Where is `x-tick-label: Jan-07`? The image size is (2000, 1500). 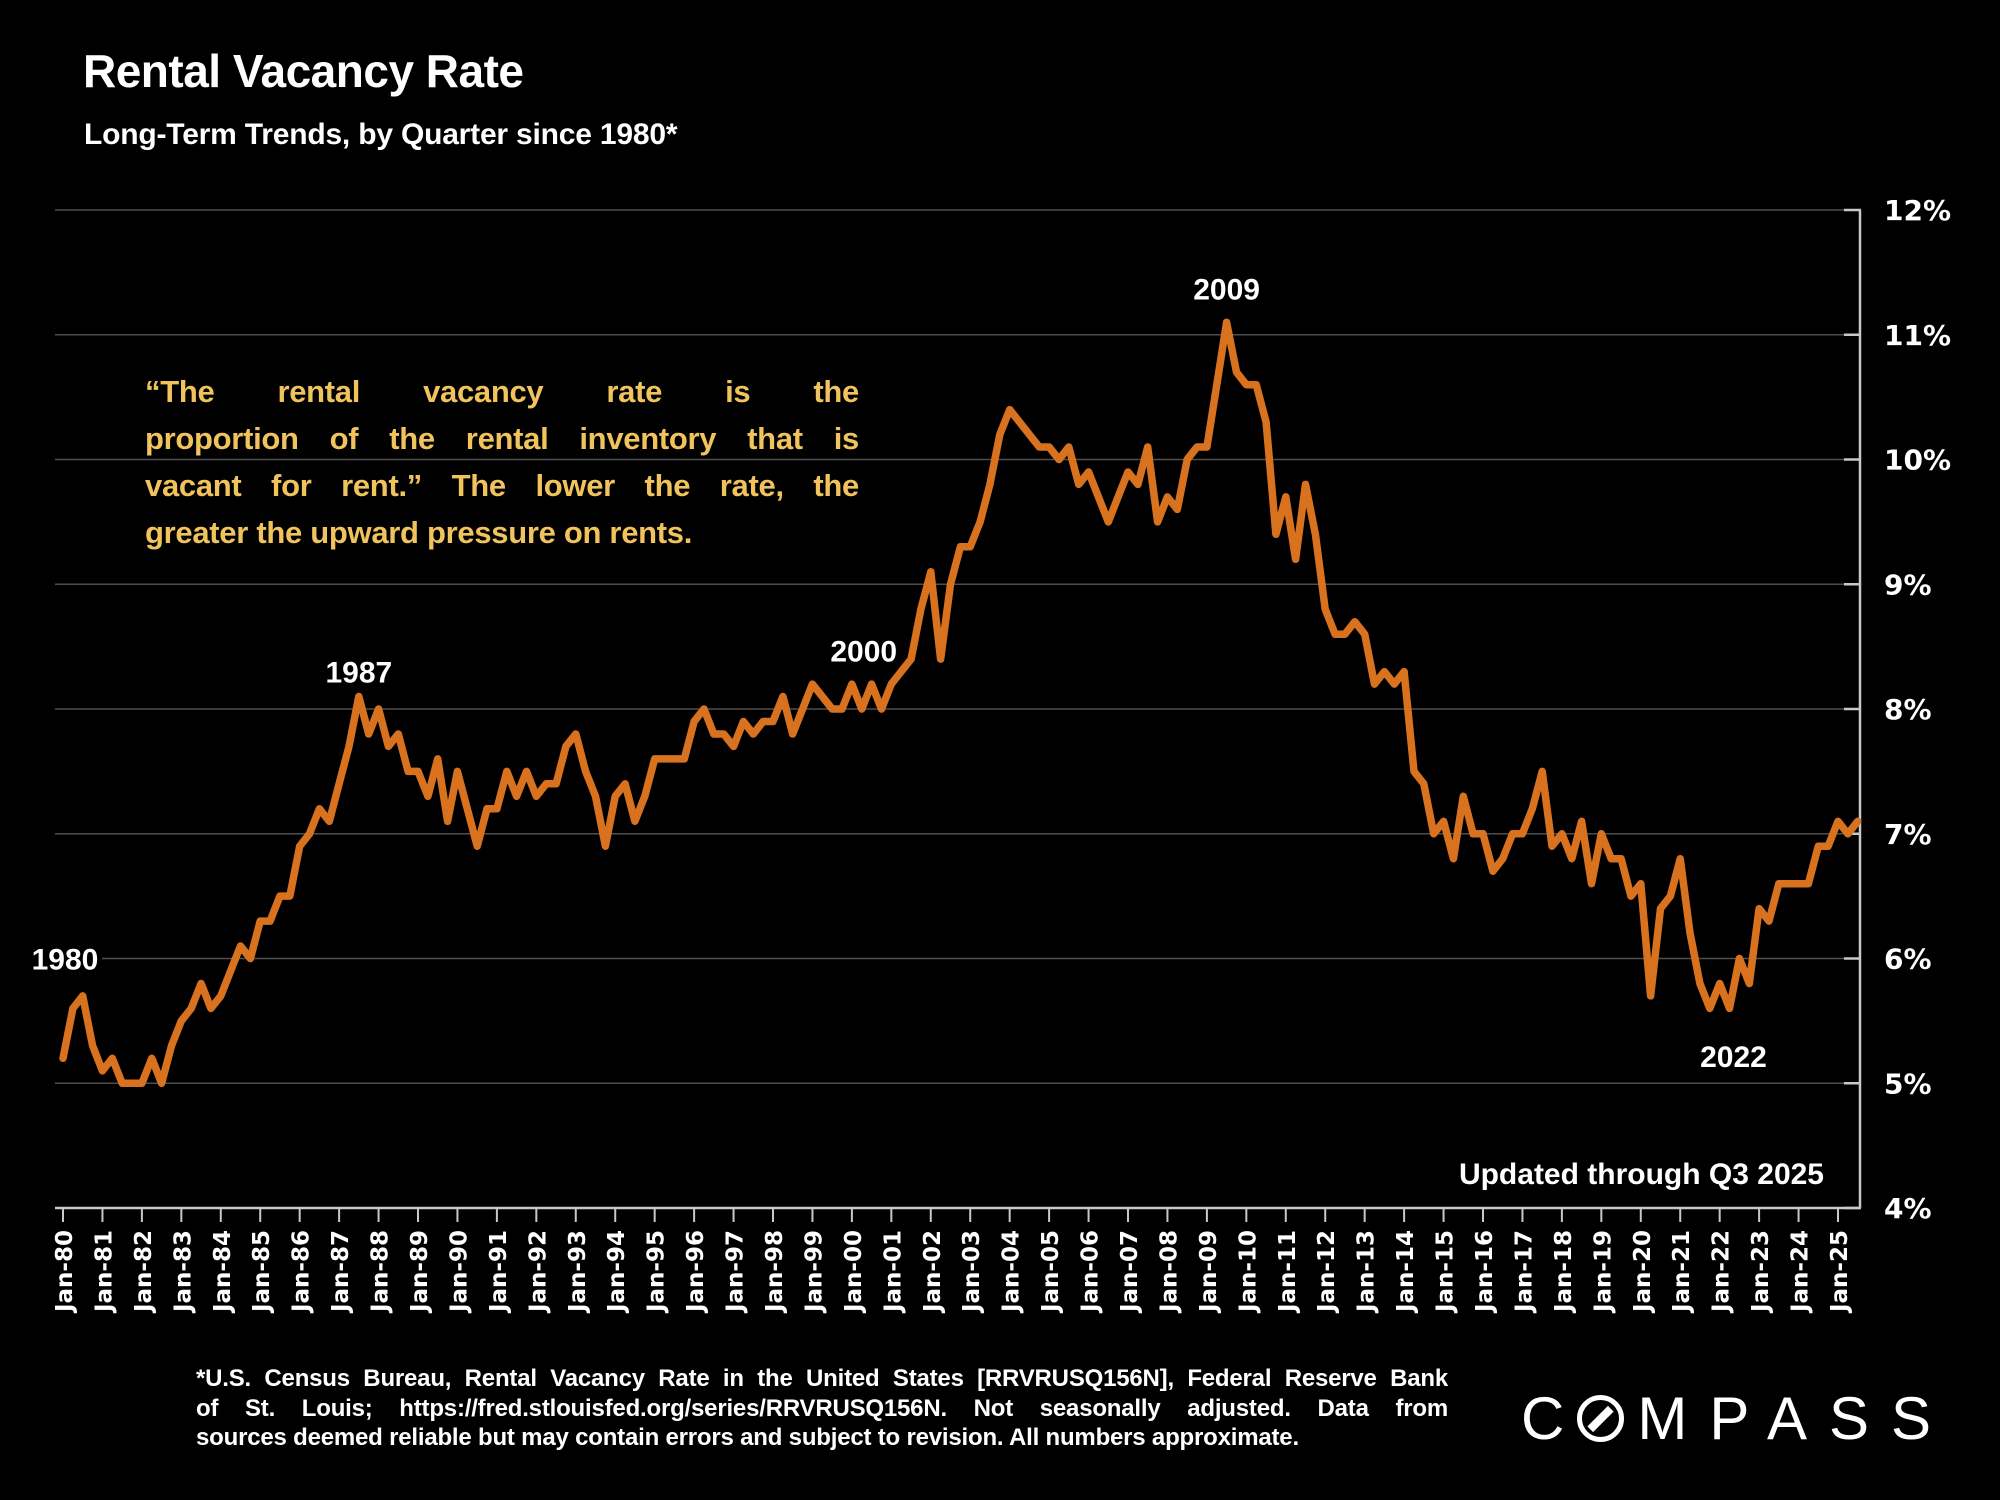
x-tick-label: Jan-07 is located at coordinates (1130, 1272).